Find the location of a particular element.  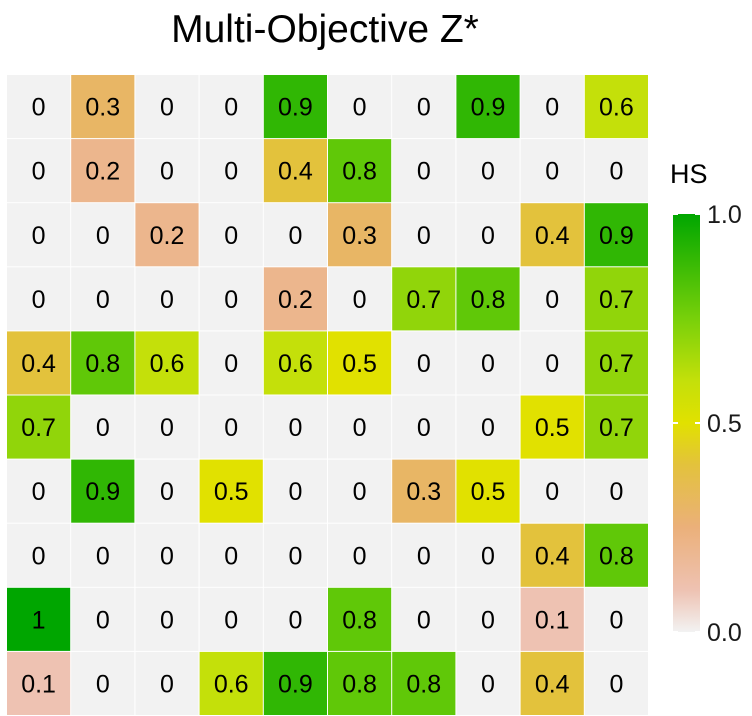

heatmap-cell-label: 0.7 is located at coordinates (616, 364).